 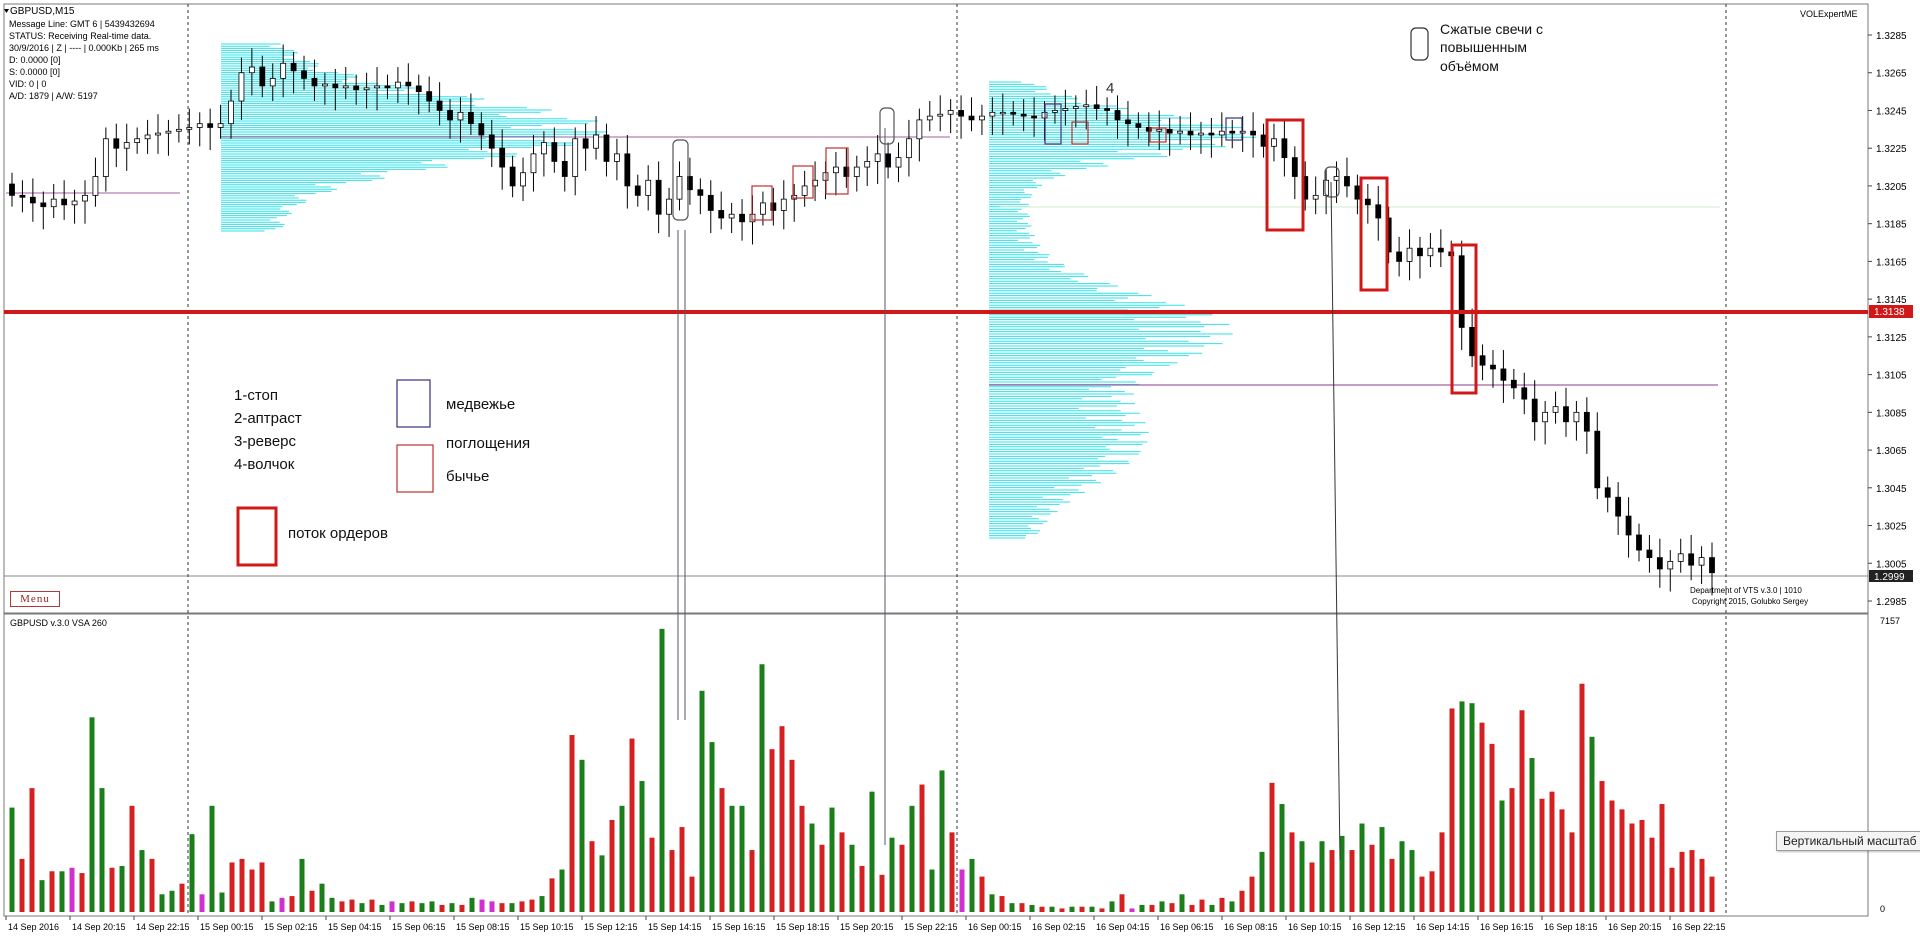 What do you see at coordinates (995, 927) in the screenshot?
I see `time-tick-label: 16 Sep 00:15` at bounding box center [995, 927].